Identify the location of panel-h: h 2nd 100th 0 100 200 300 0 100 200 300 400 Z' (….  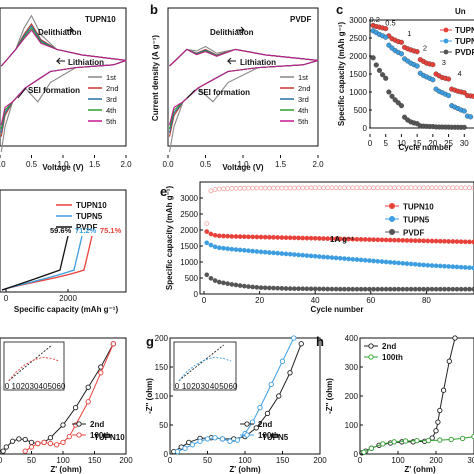
(395, 404).